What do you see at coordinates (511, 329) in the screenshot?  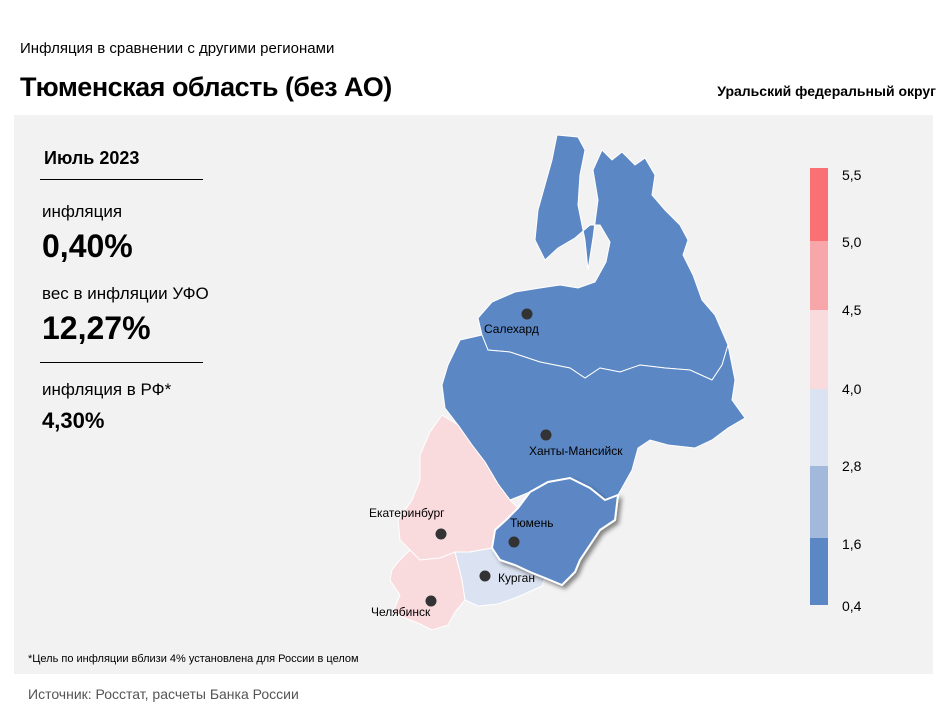 I see `city-label-salekhard: Салехард` at bounding box center [511, 329].